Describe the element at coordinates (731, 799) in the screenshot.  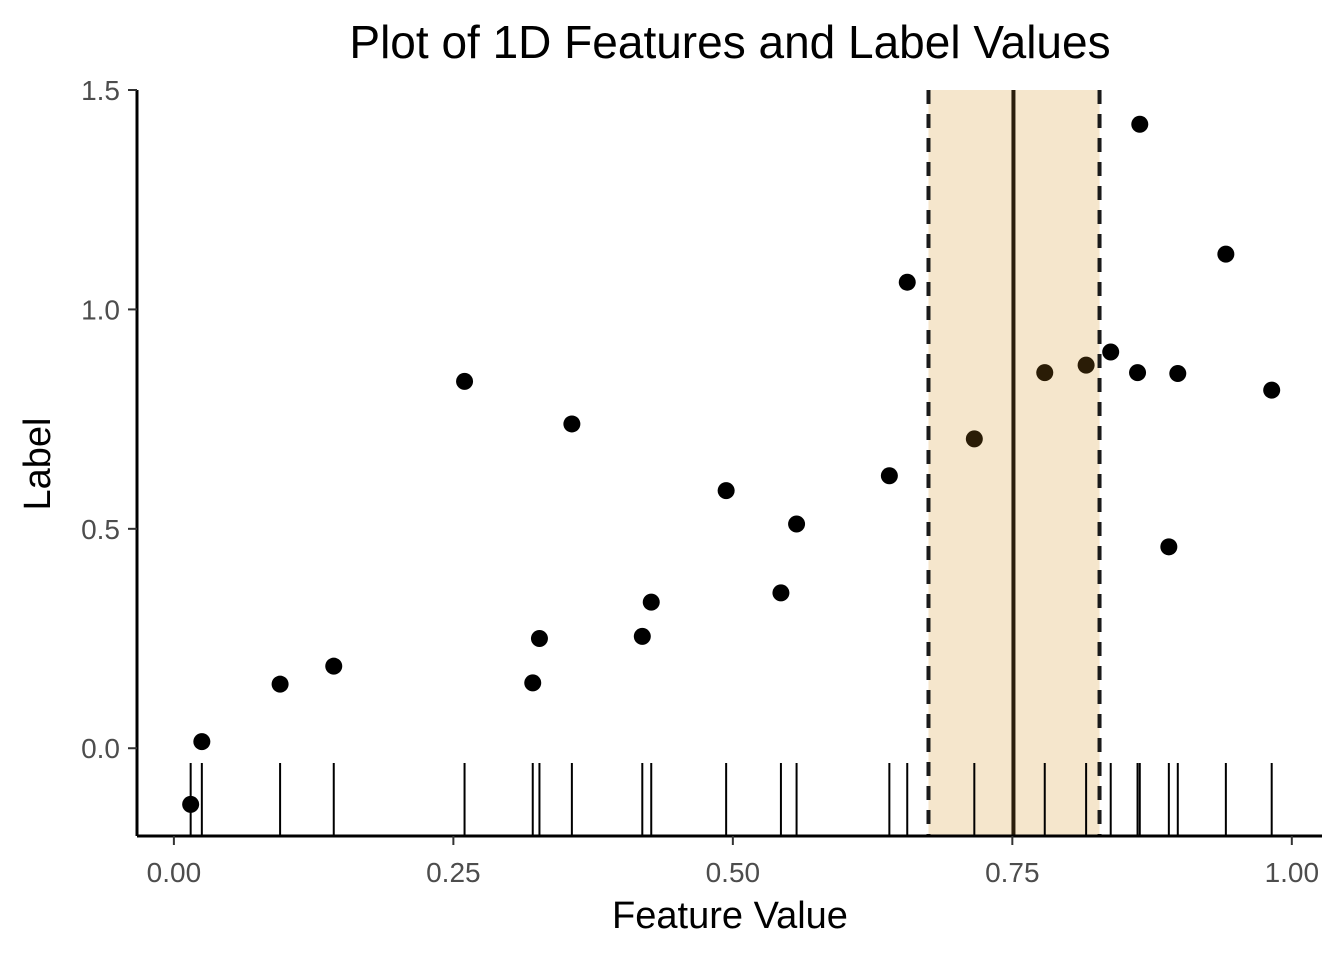
I see `rug-group` at that location.